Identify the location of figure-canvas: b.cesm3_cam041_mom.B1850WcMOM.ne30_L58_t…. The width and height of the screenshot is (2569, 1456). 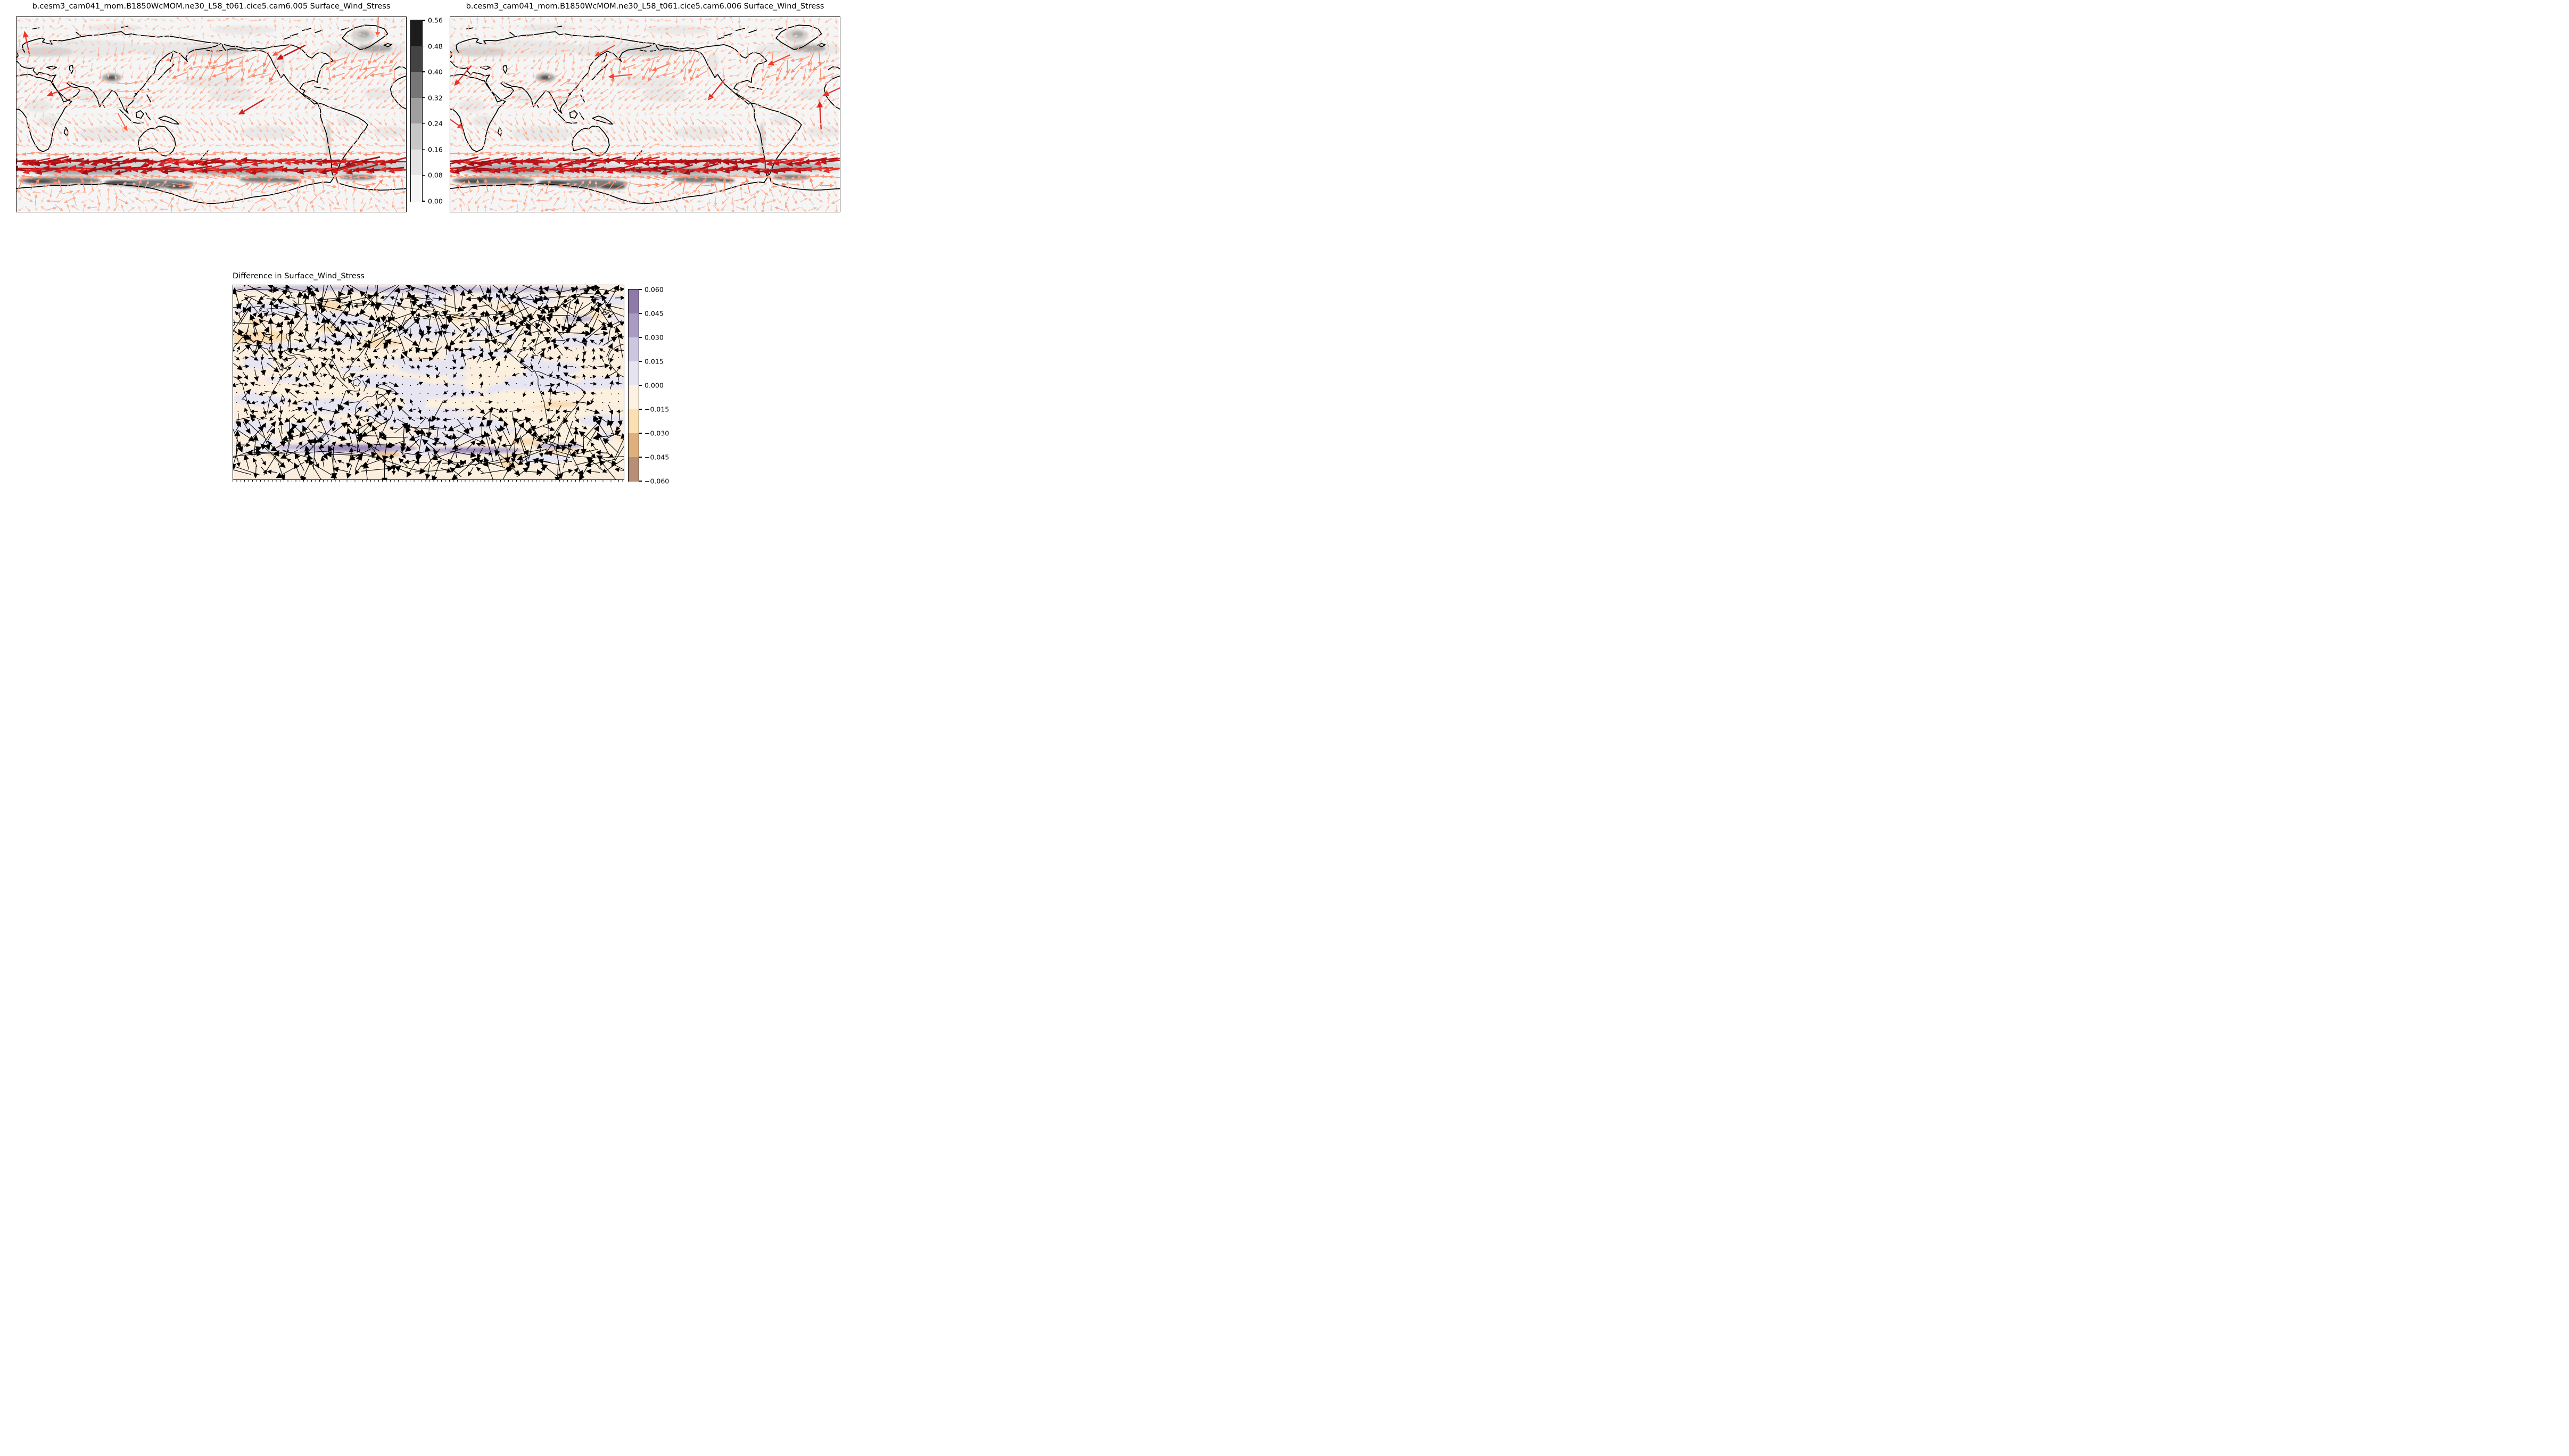
(428, 243).